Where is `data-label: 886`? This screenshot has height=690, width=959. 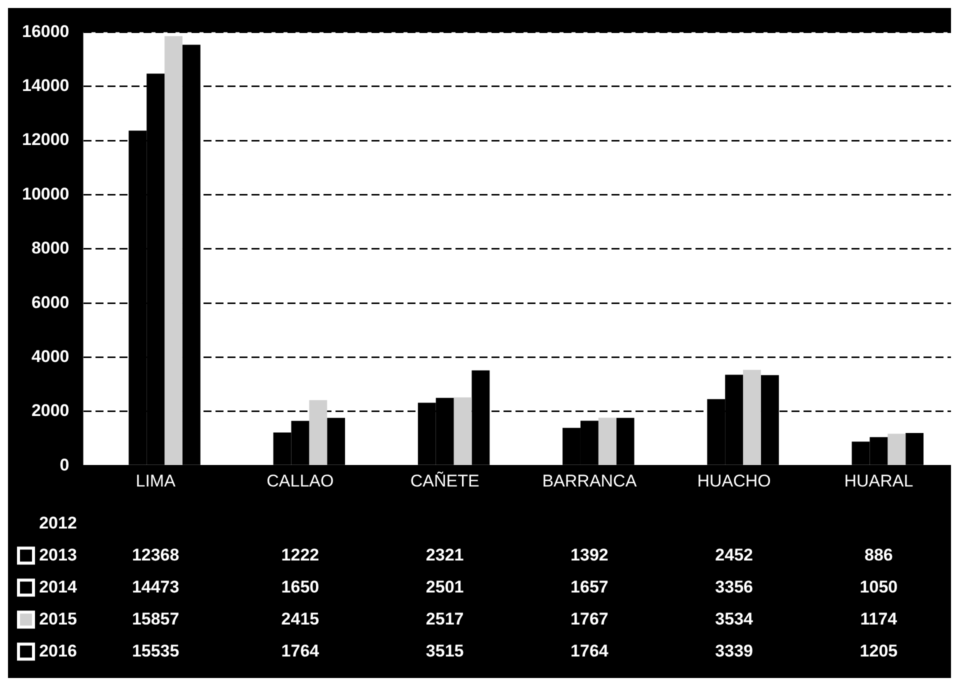 data-label: 886 is located at coordinates (878, 554).